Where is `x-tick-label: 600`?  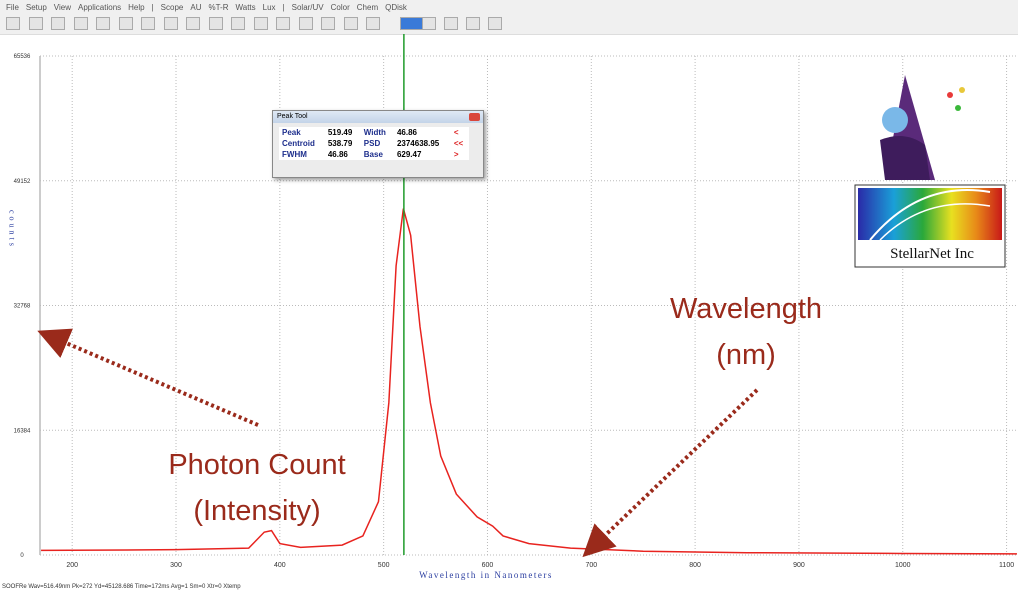 x-tick-label: 600 is located at coordinates (488, 565).